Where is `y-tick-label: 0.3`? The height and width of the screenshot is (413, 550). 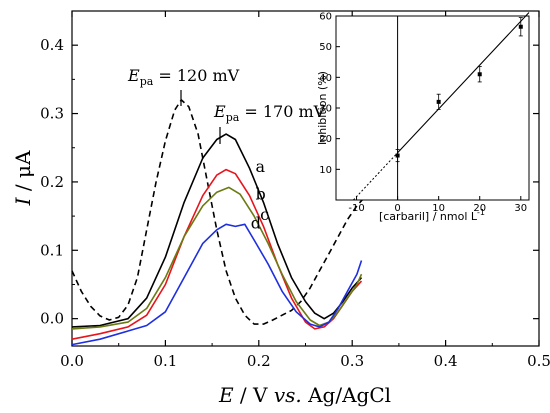 y-tick-label: 0.3 is located at coordinates (52, 114).